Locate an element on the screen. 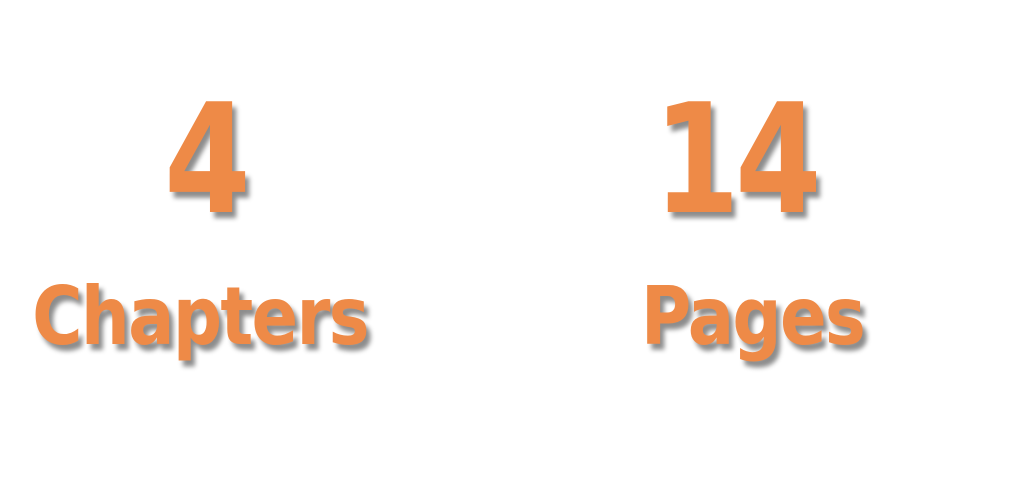 This screenshot has width=1026, height=499. chapters-count: 4 is located at coordinates (207, 159).